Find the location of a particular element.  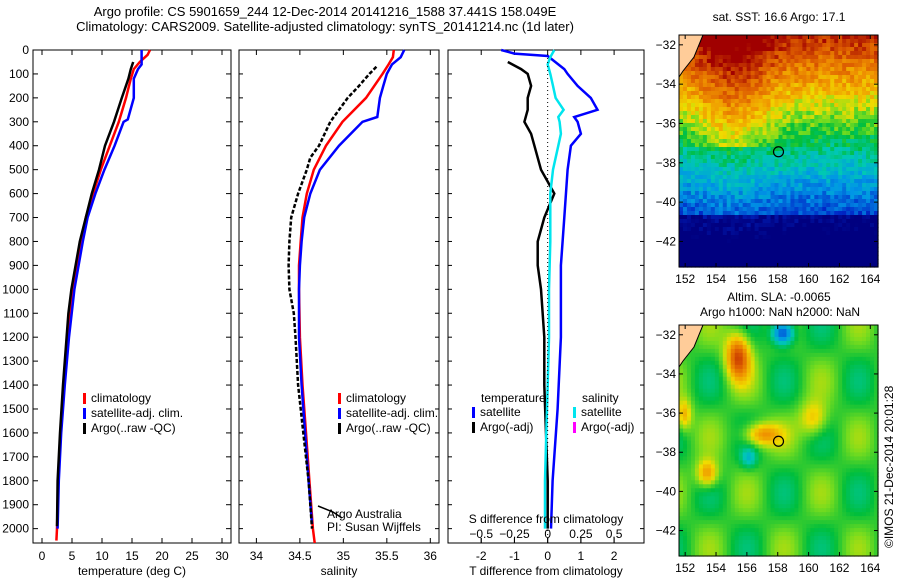

difference-xlabel: T difference from climatology is located at coordinates (546, 571).